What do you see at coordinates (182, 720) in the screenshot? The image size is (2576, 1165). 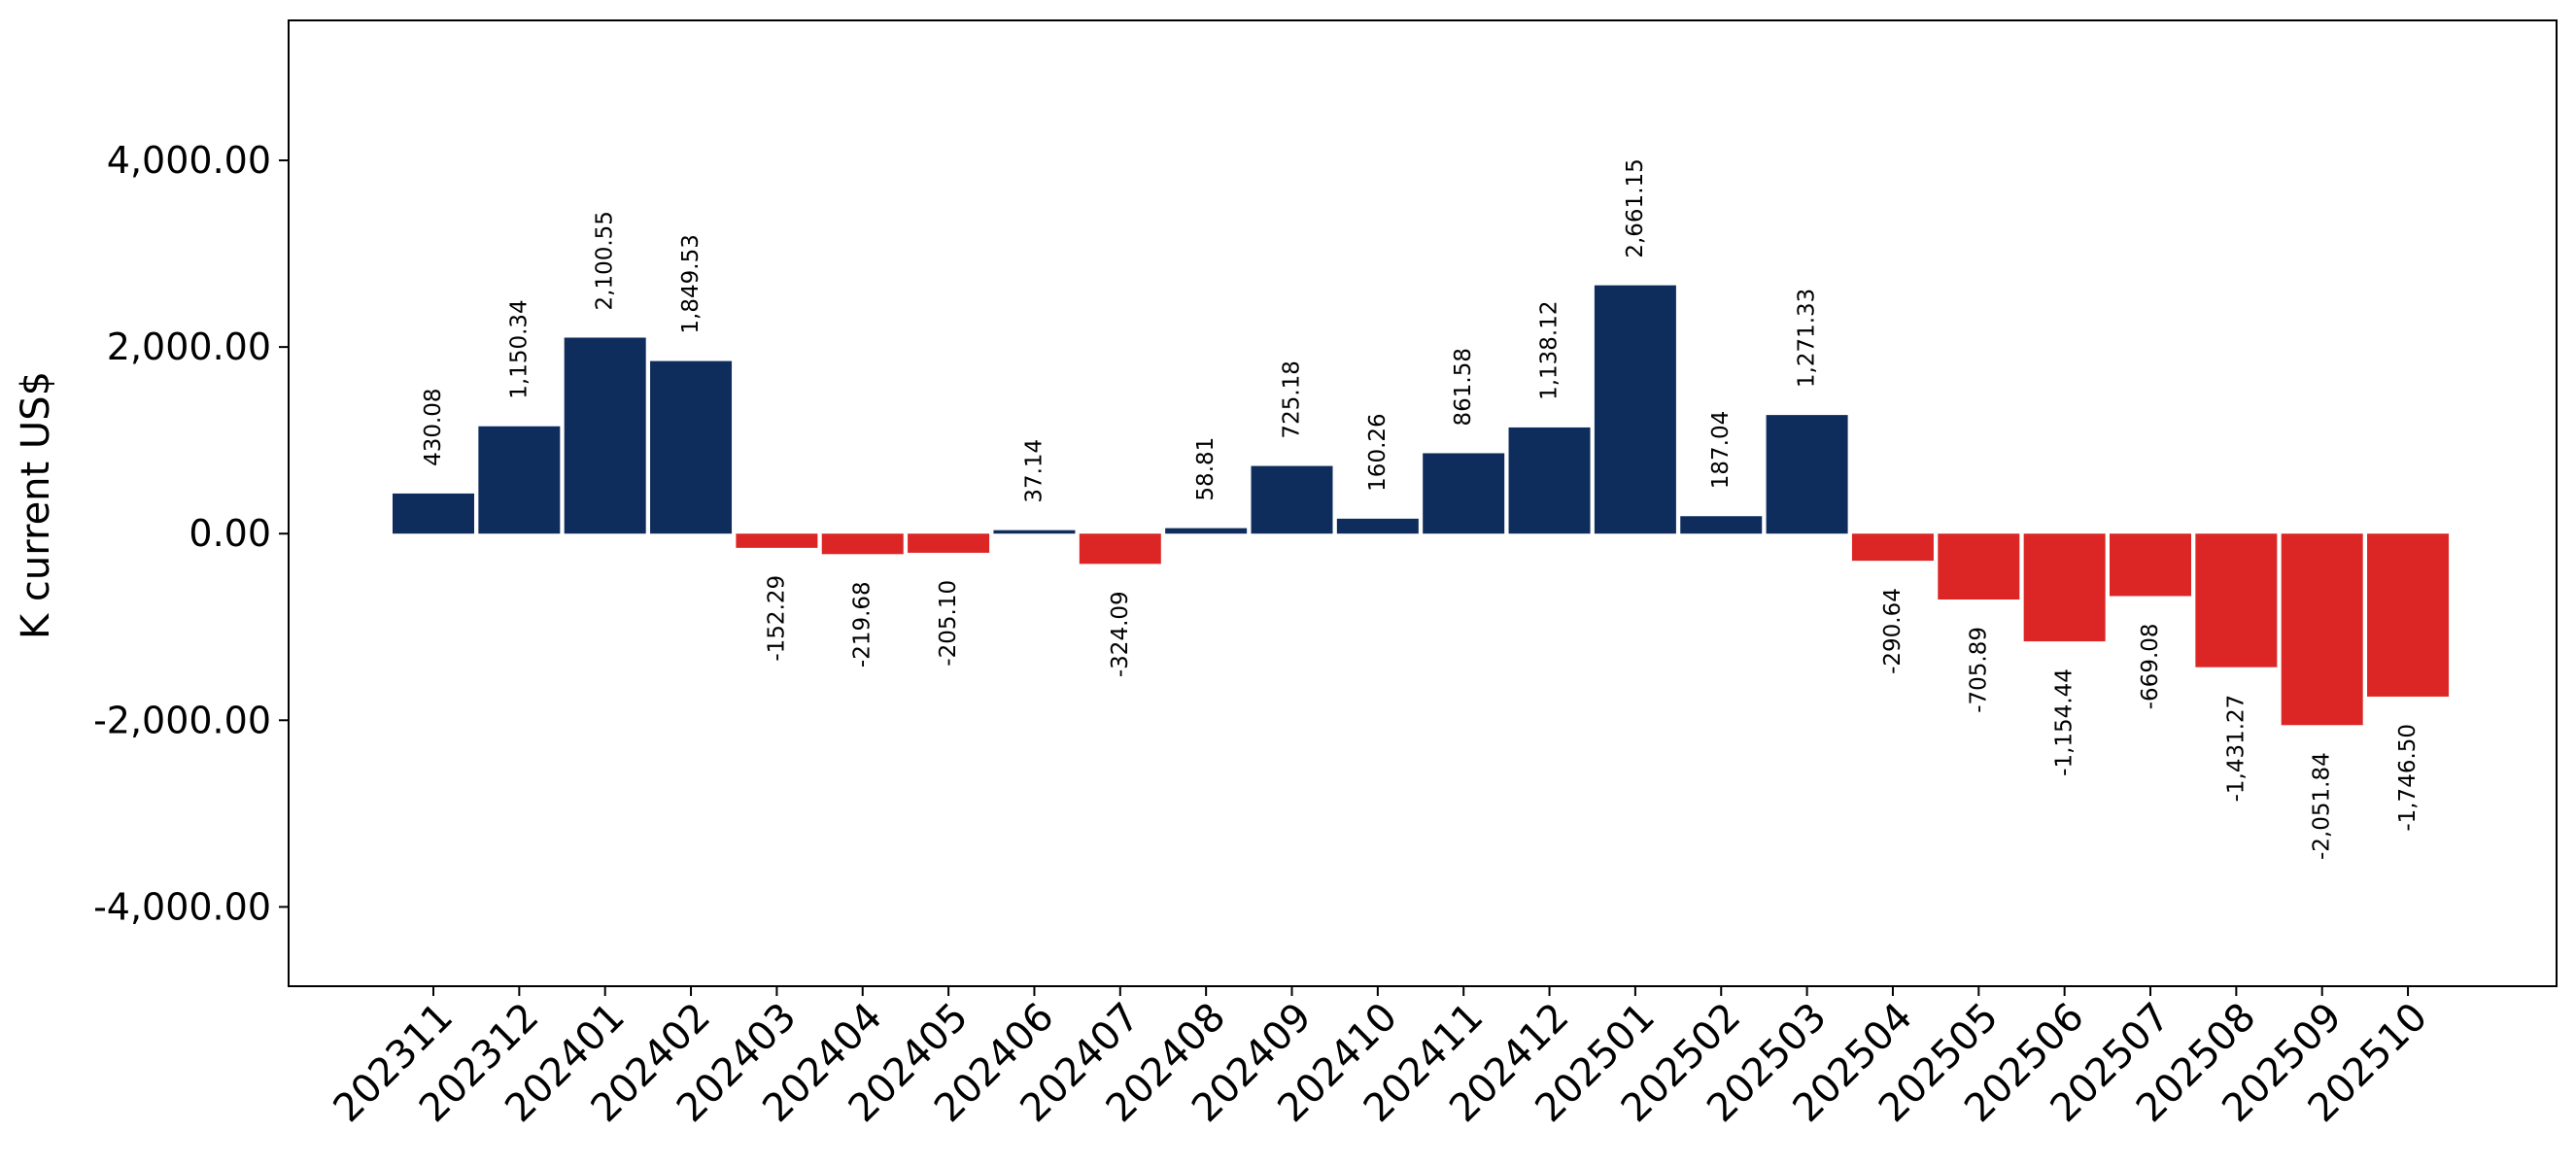 I see `y-tick-label: -2,000.00` at bounding box center [182, 720].